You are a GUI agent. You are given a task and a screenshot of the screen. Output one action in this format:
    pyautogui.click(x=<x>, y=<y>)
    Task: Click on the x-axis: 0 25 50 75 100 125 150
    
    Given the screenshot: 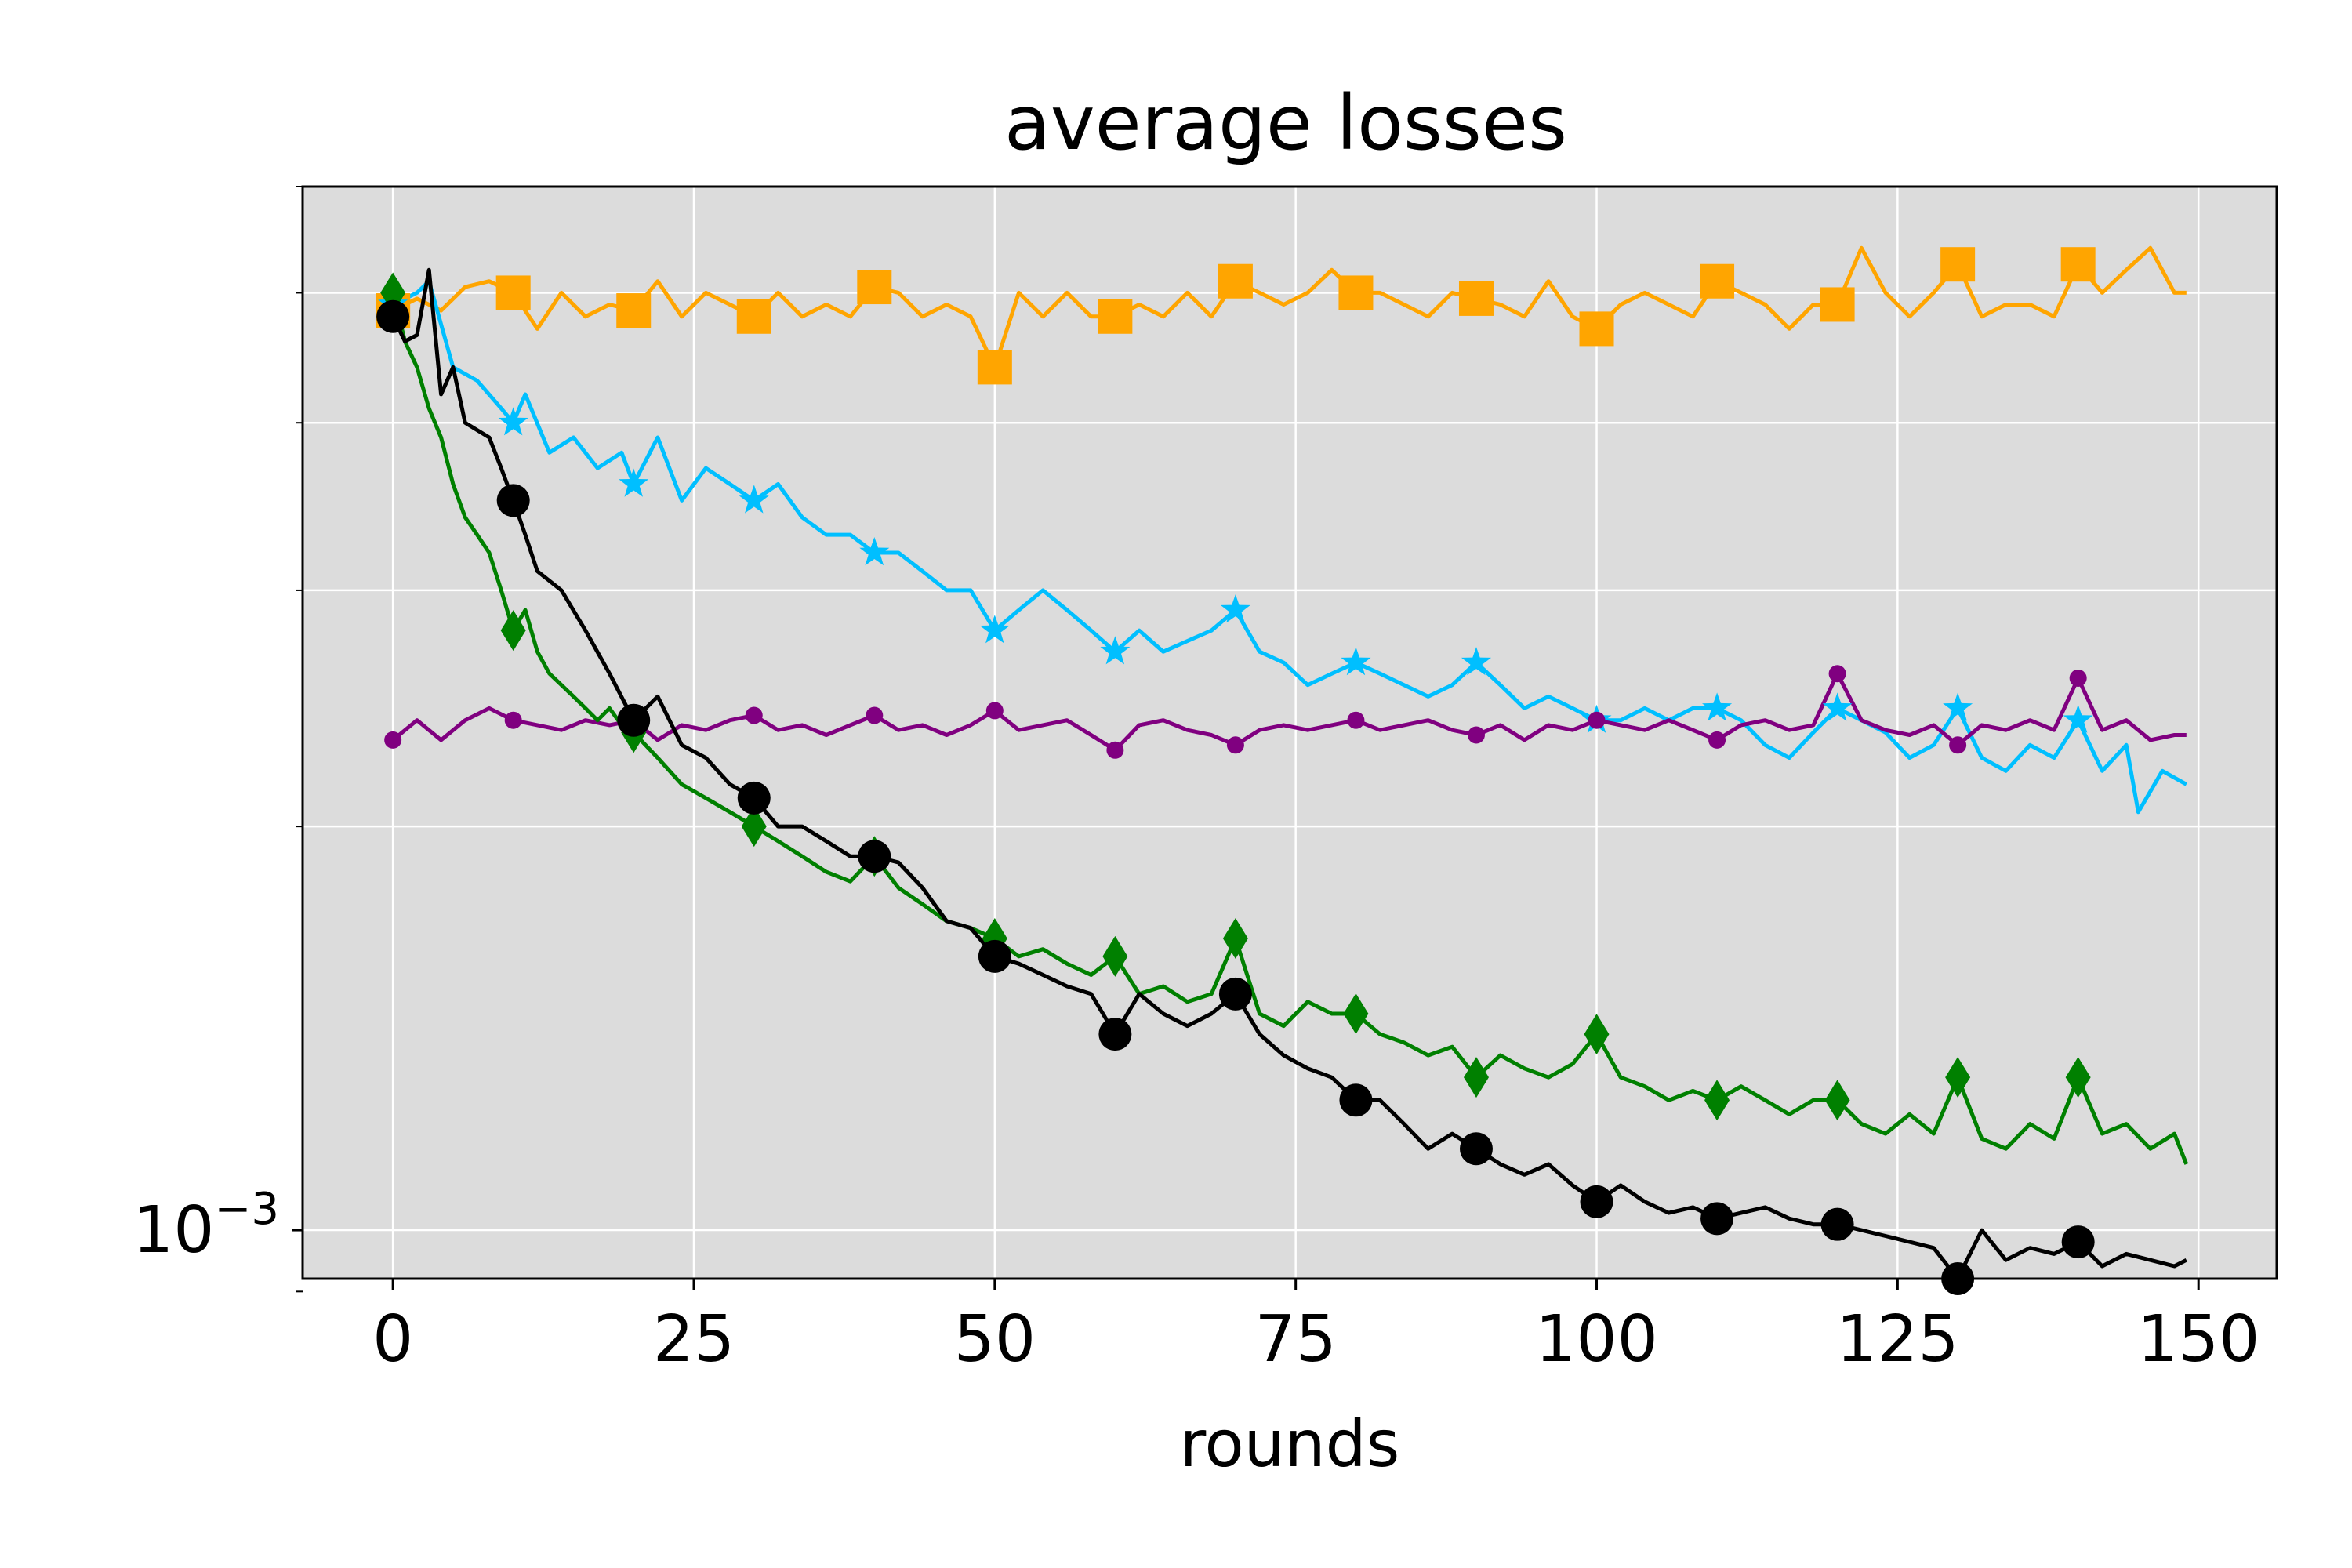 What is the action you would take?
    pyautogui.click(x=1315, y=1328)
    